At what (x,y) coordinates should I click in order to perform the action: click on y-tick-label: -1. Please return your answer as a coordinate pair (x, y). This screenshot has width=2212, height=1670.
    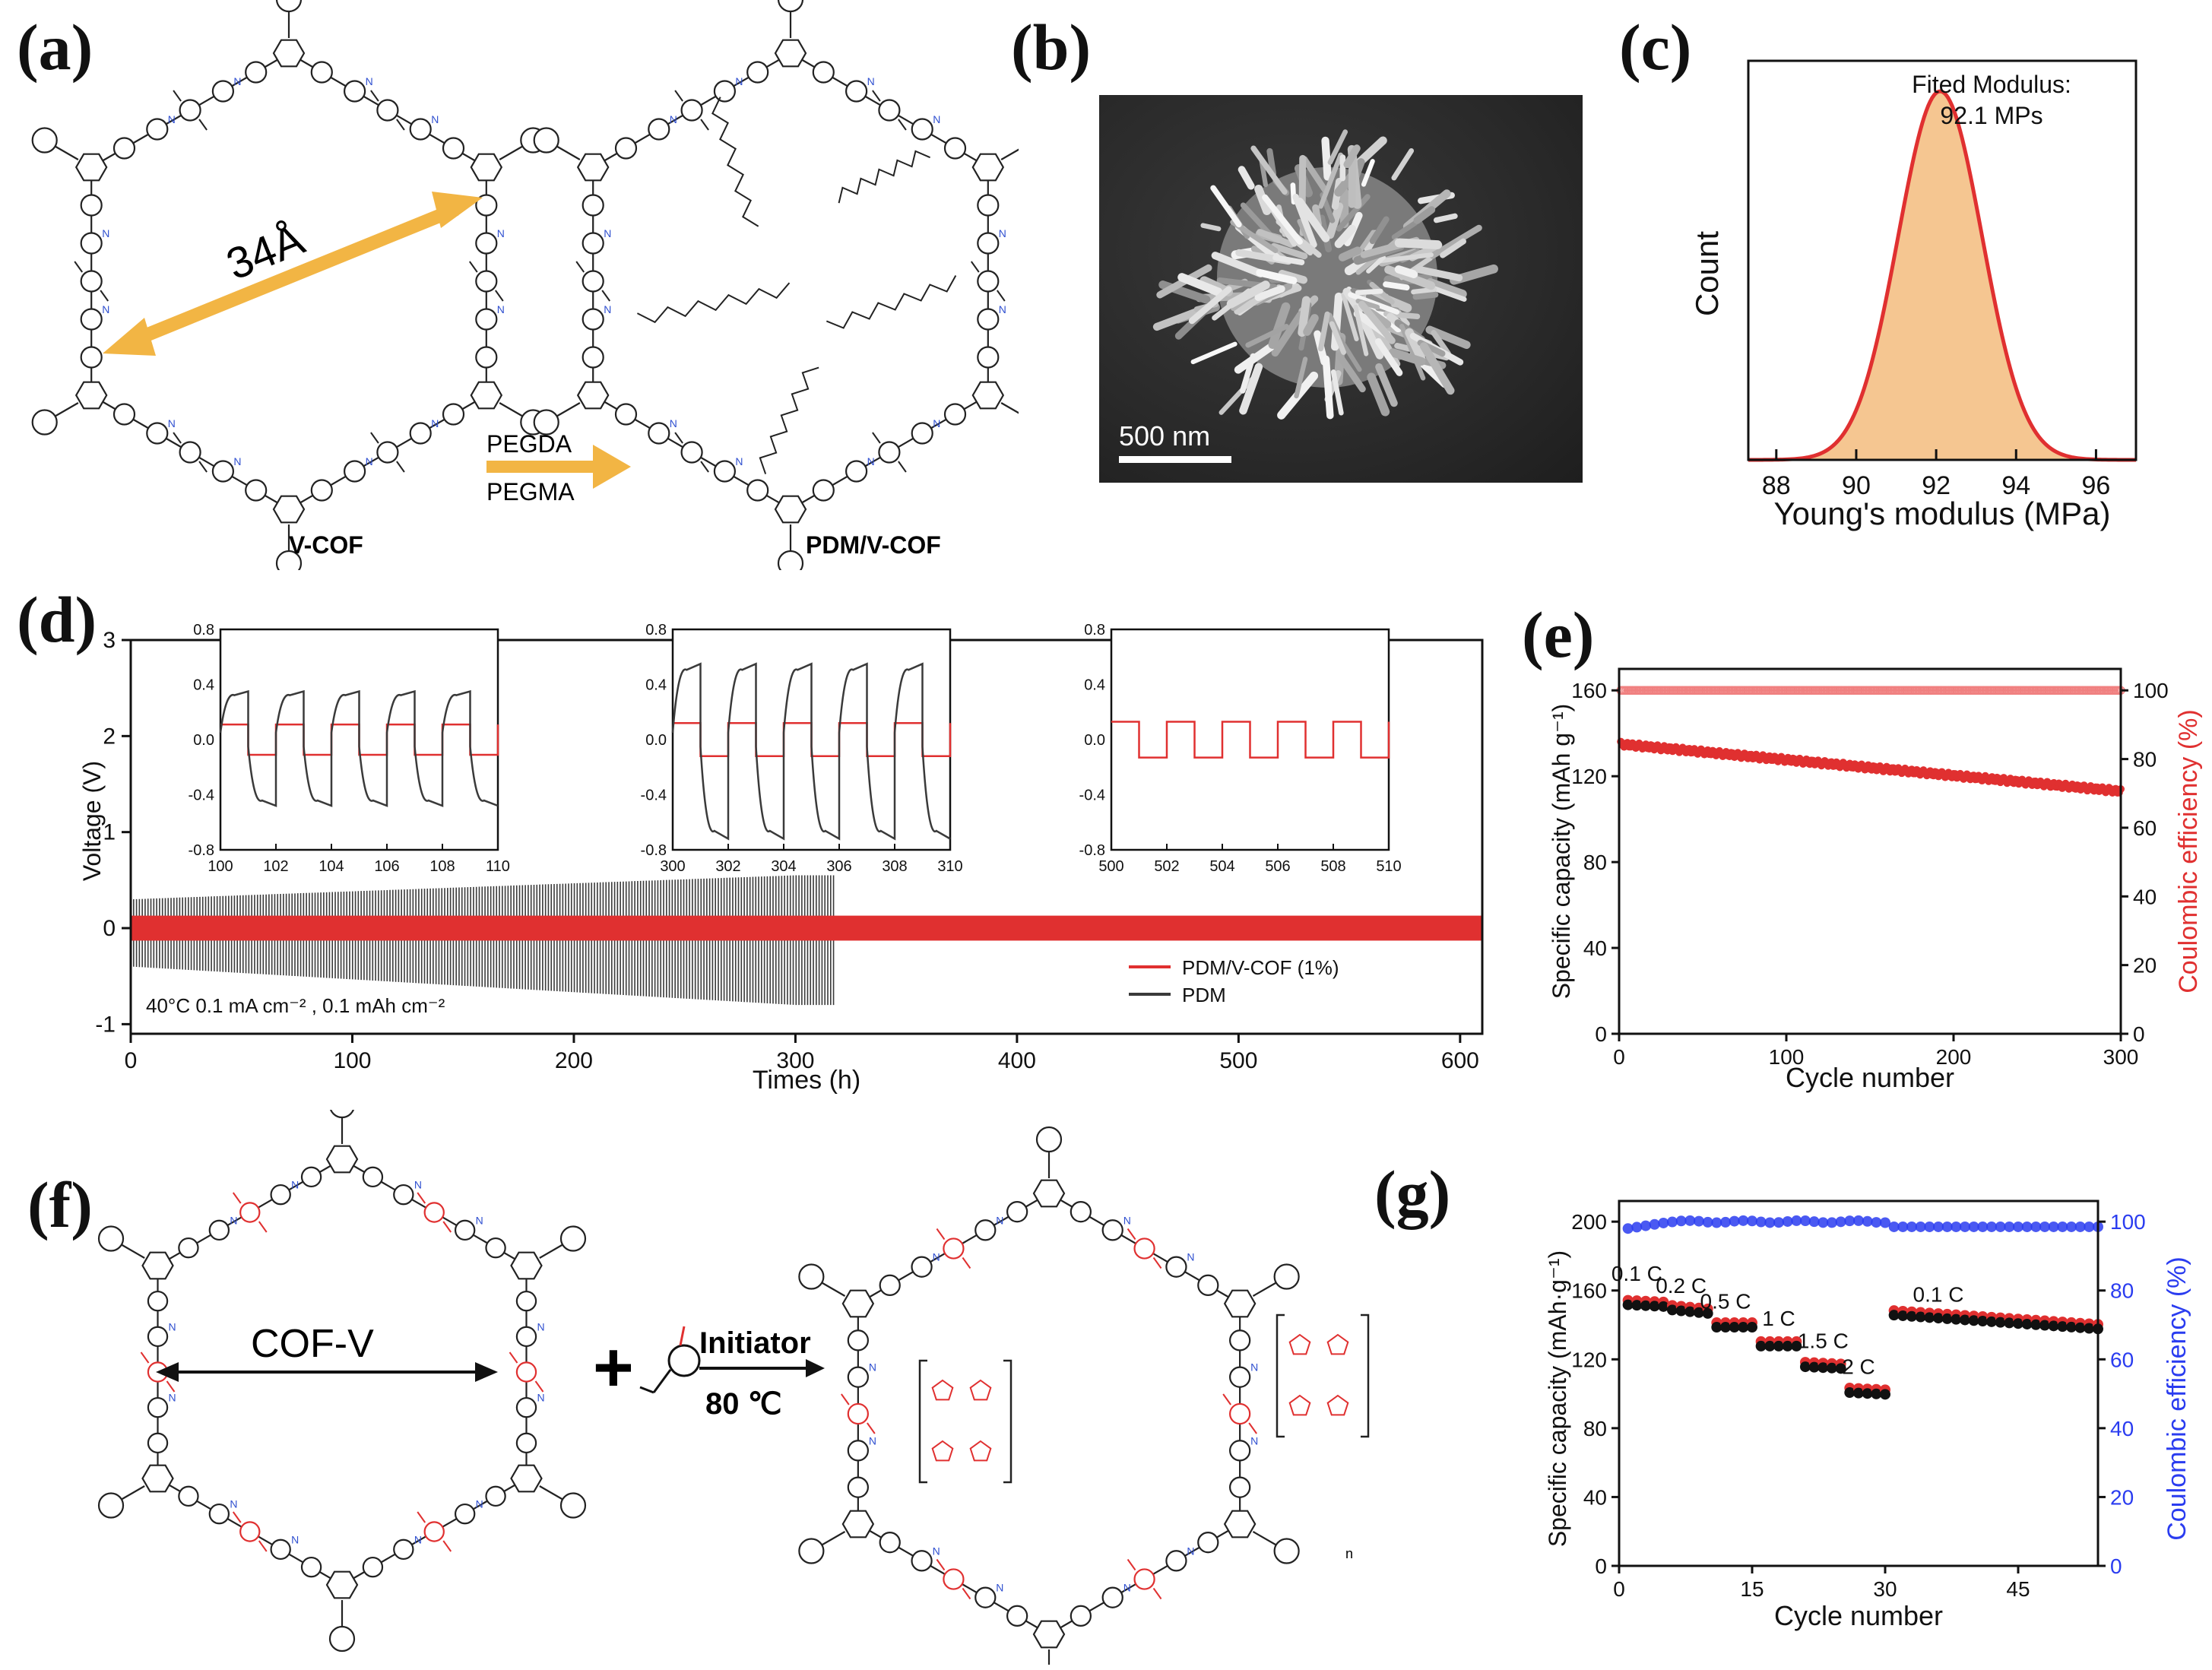
    Looking at the image, I should click on (105, 1024).